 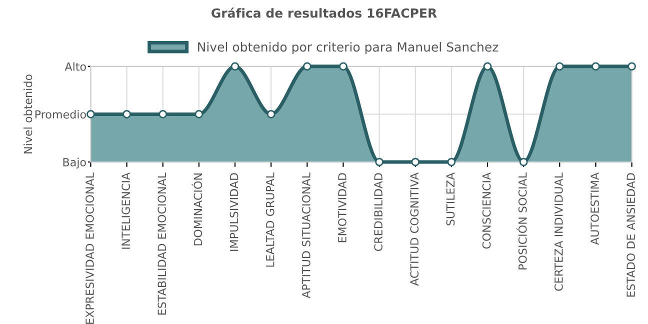 I want to click on x-tick-label: AUTOESTIMA, so click(x=594, y=208).